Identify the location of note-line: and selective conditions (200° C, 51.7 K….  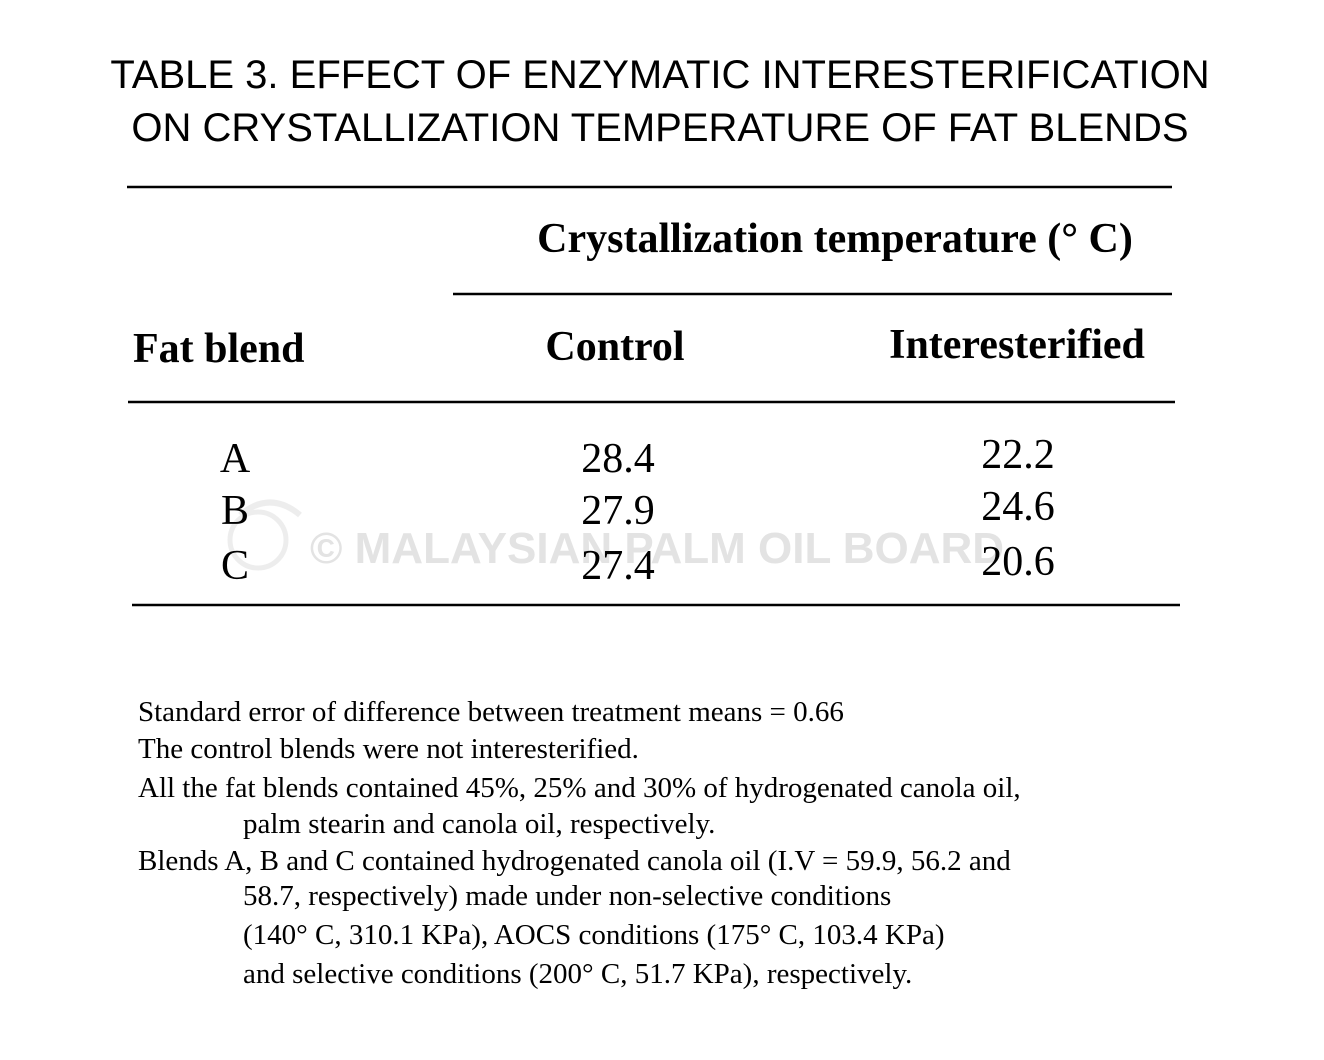
(577, 974).